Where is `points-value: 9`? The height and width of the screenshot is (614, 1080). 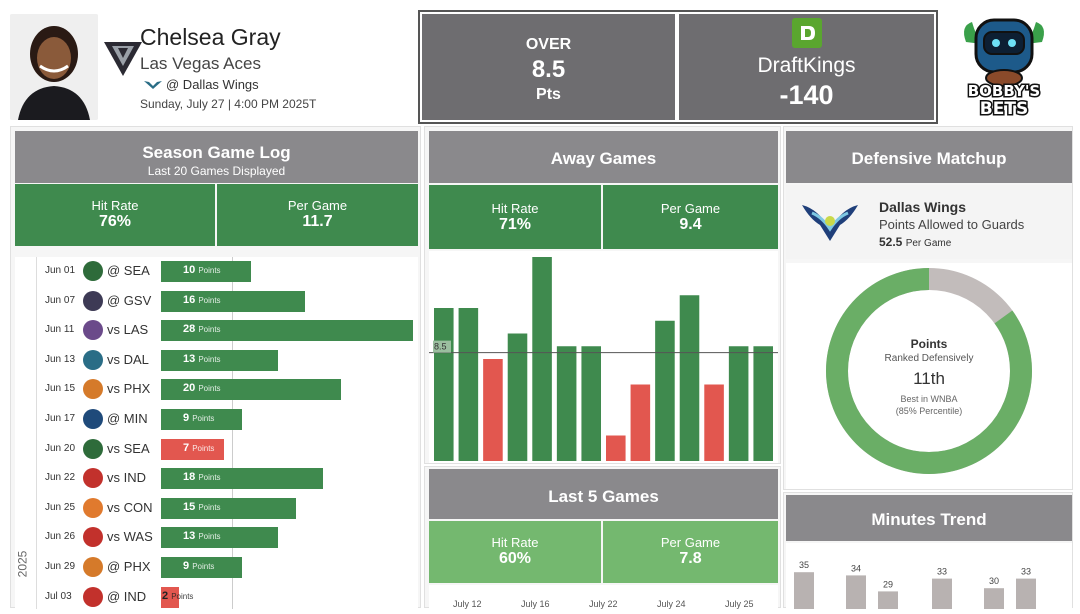 points-value: 9 is located at coordinates (186, 418).